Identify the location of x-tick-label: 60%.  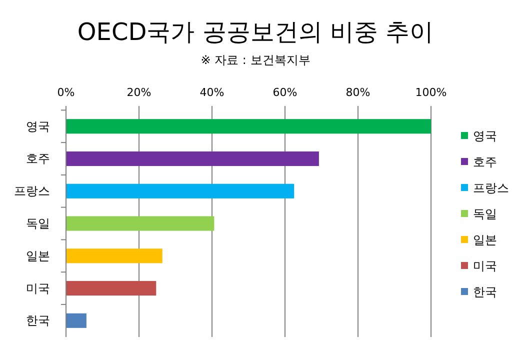
(285, 92).